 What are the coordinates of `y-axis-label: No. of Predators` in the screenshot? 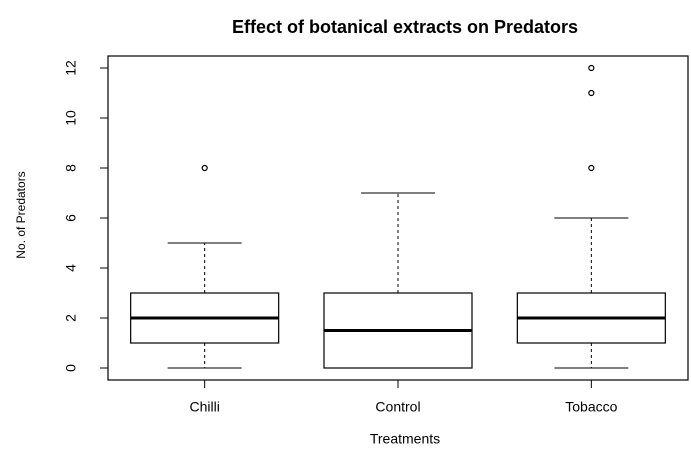 It's located at (21, 214).